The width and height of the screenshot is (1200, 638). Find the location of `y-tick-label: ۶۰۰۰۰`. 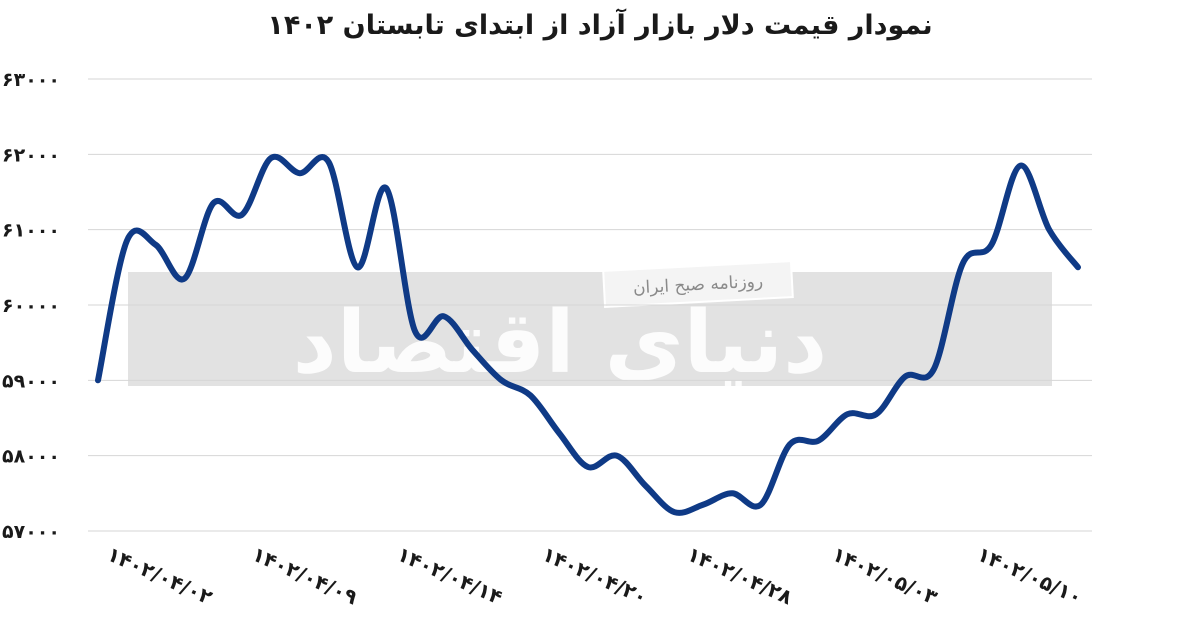

y-tick-label: ۶۰۰۰۰ is located at coordinates (31, 306).